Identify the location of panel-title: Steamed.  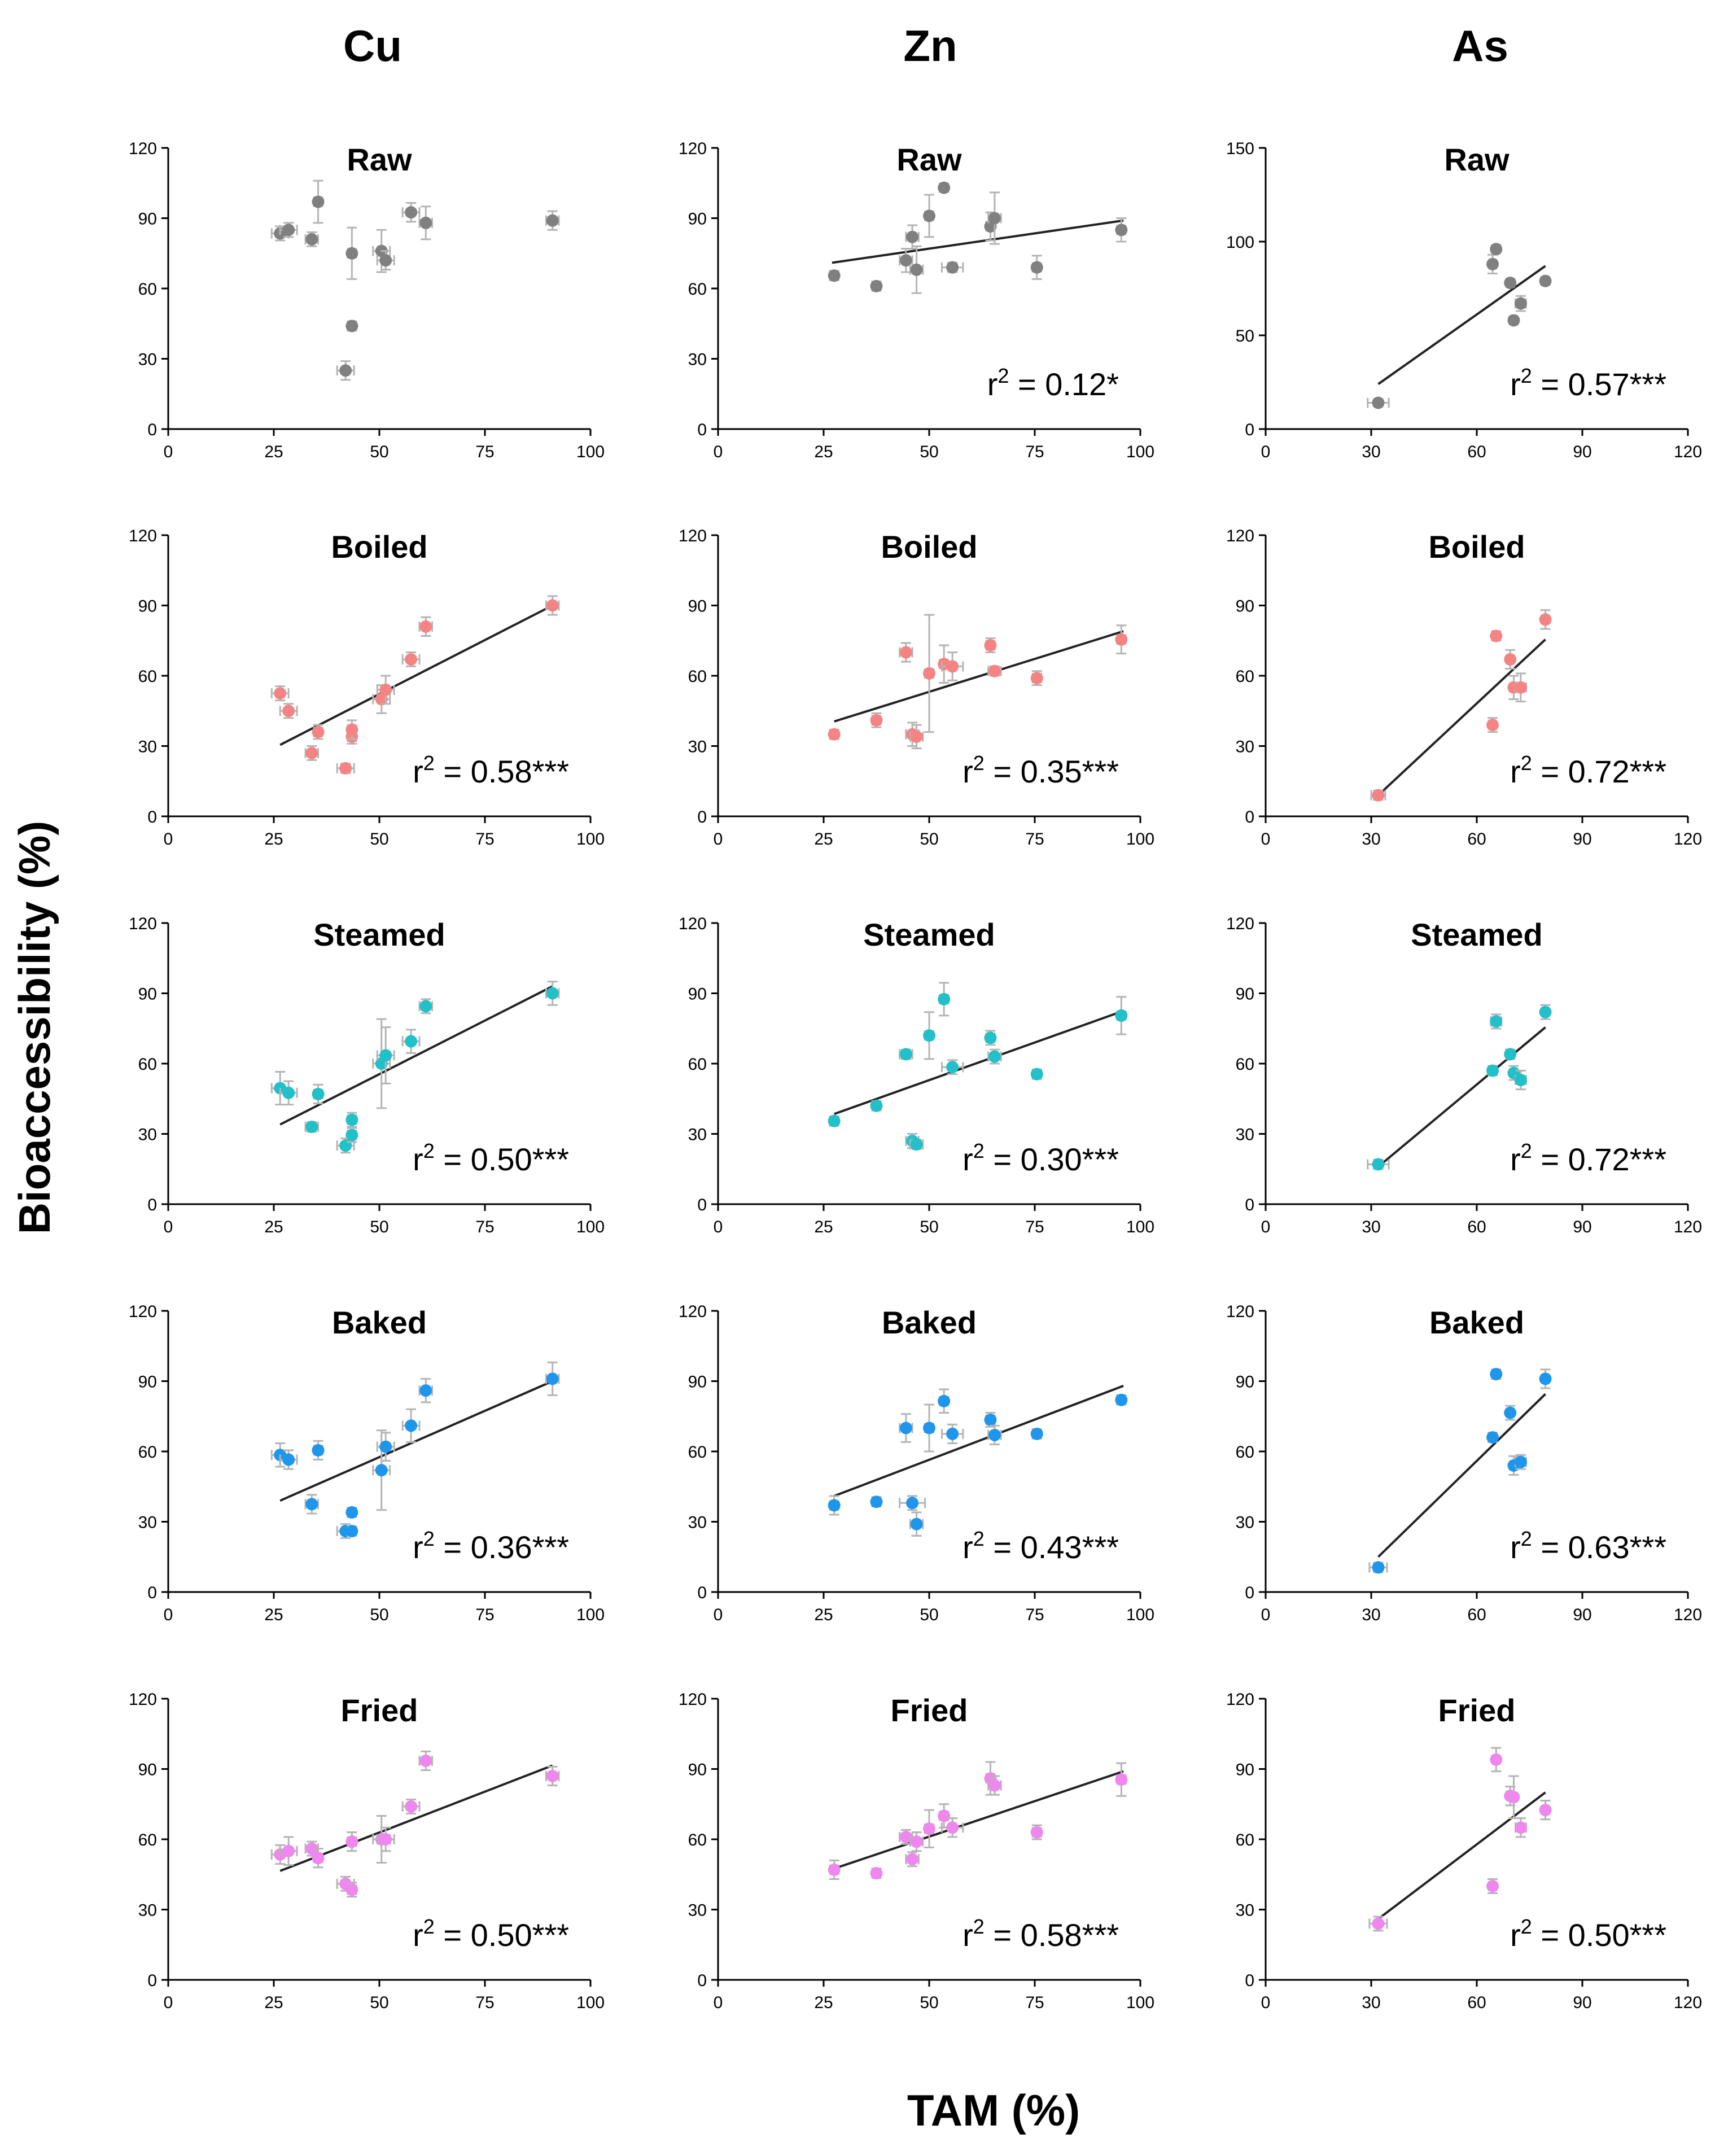
(1476, 934).